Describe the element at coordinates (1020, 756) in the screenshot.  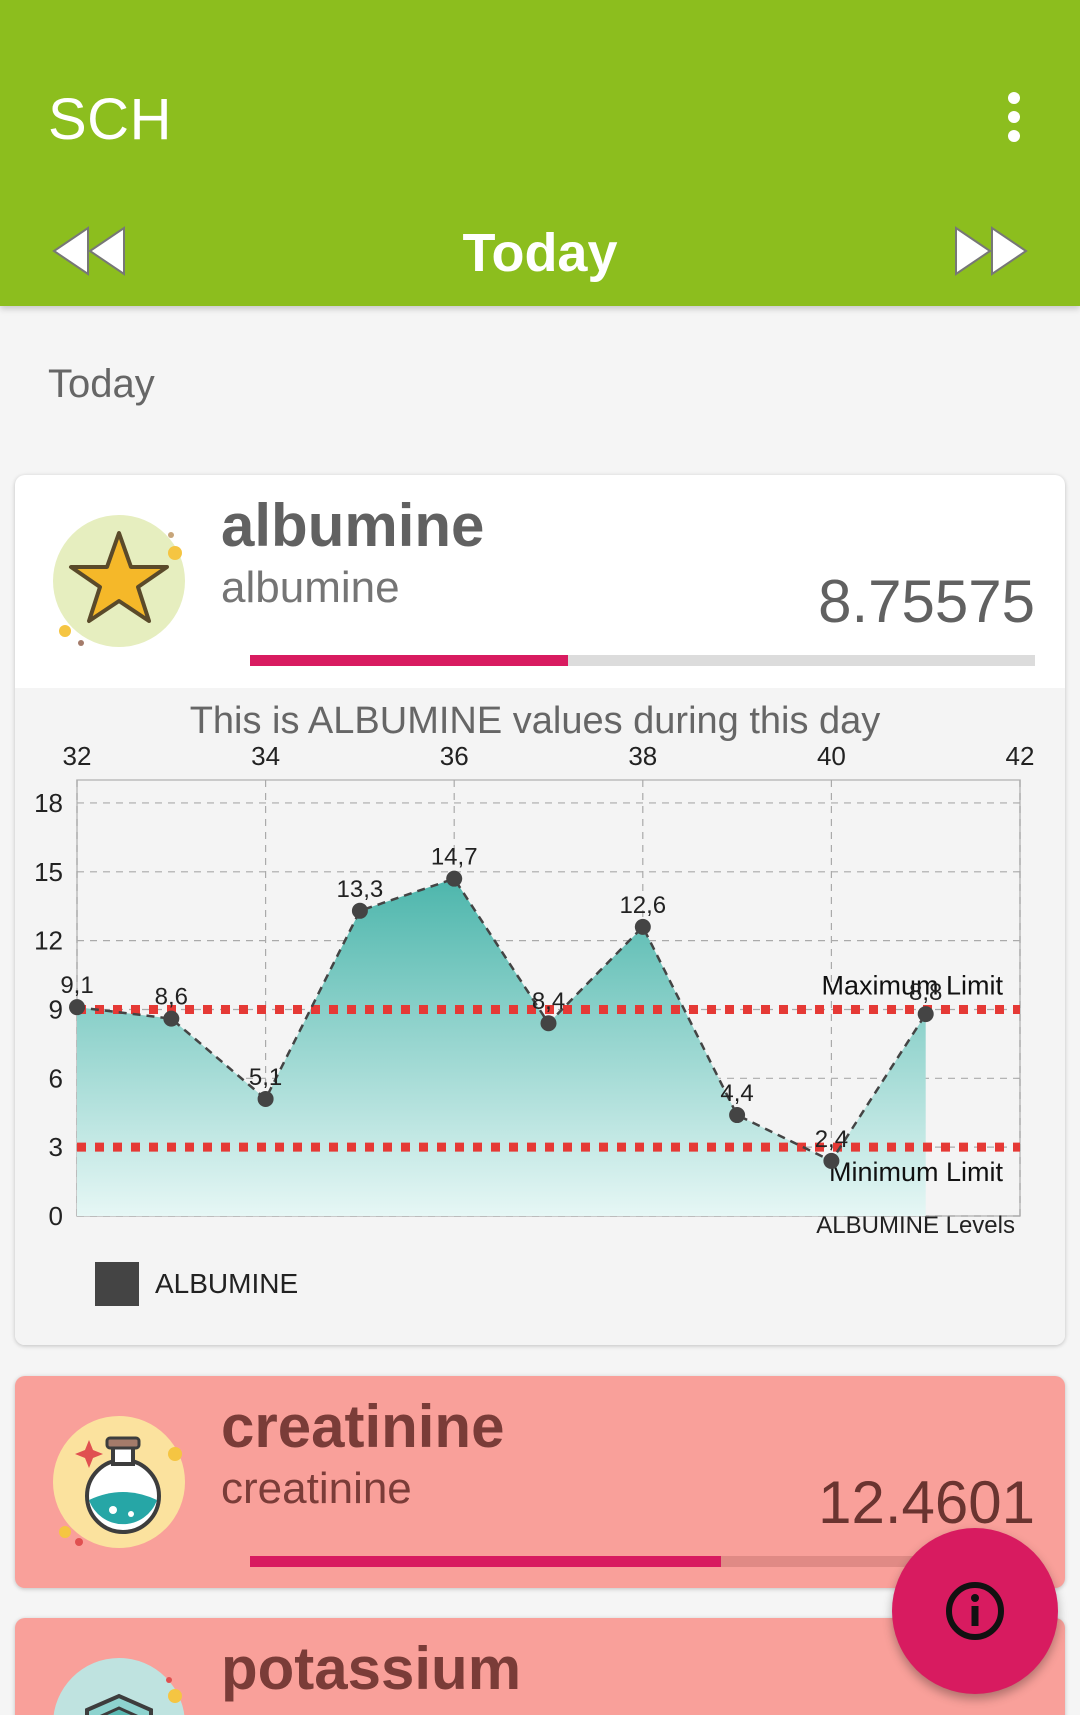
I see `x-tick-label: 42` at that location.